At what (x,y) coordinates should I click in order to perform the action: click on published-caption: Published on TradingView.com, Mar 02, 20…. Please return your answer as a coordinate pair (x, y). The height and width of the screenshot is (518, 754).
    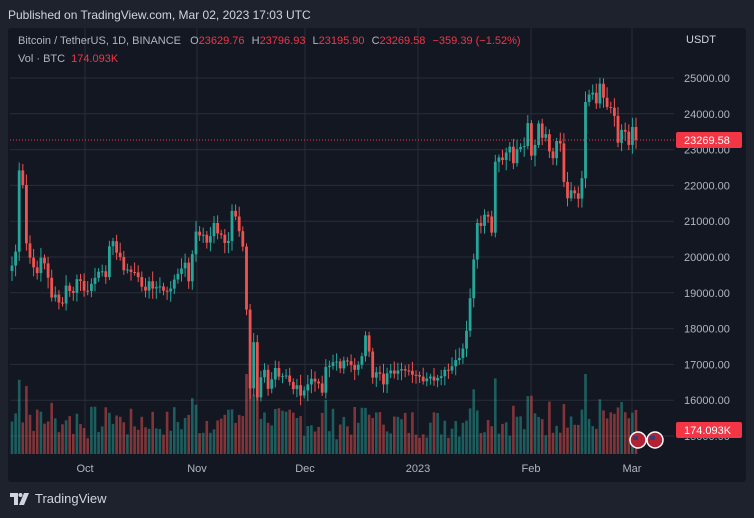
    Looking at the image, I should click on (159, 15).